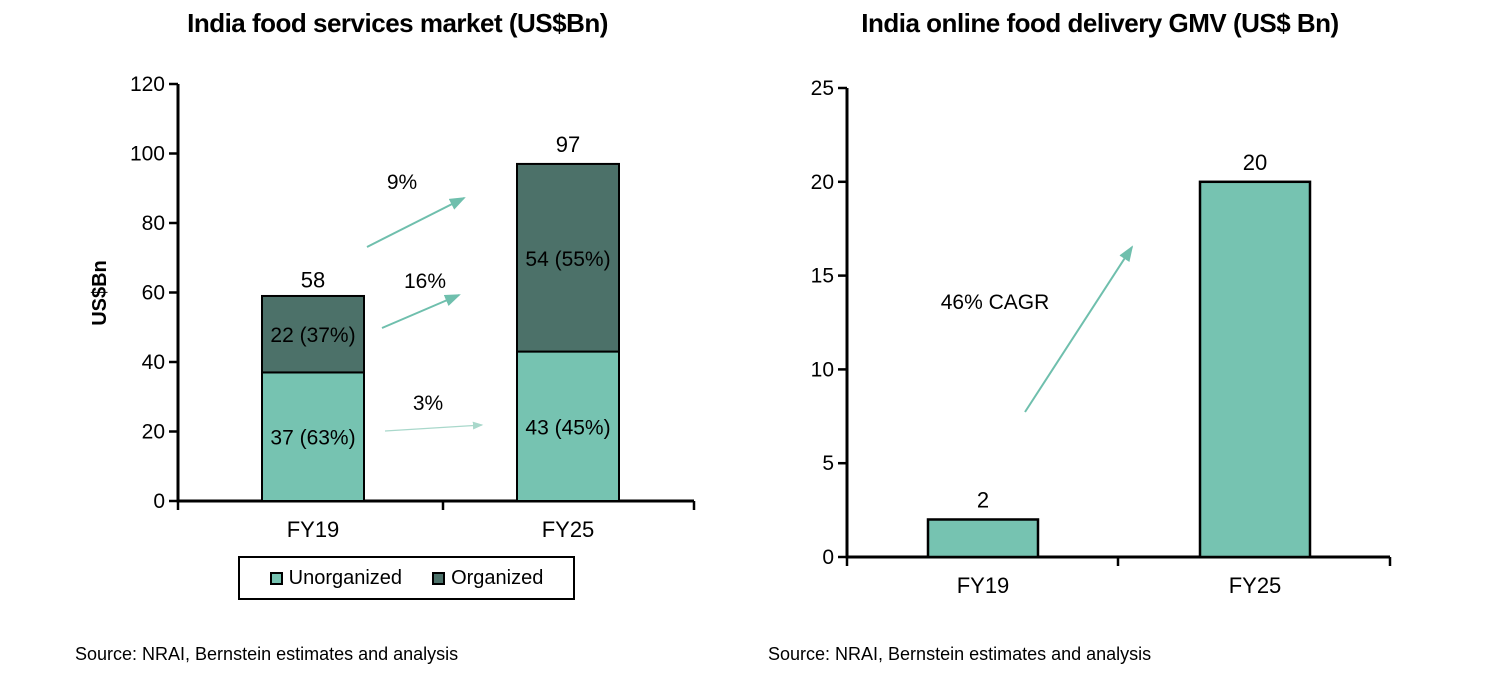 This screenshot has width=1500, height=695. I want to click on bar-fy19-organized, so click(313, 334).